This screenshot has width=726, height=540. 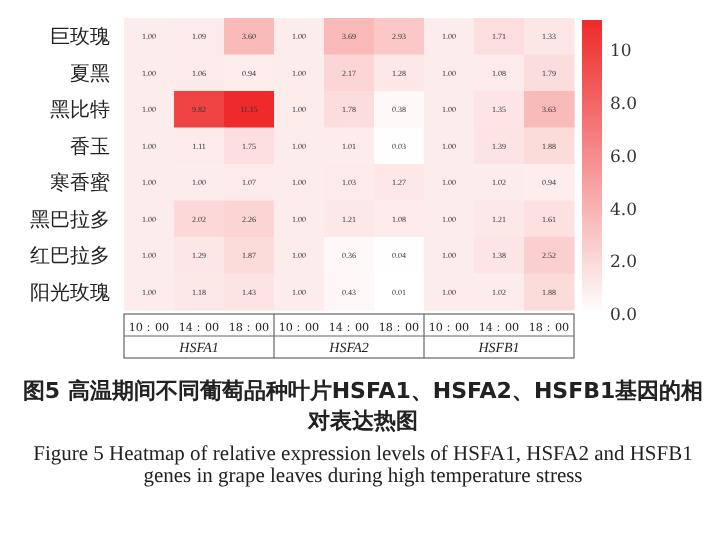 What do you see at coordinates (70, 292) in the screenshot?
I see `y-tick-label: 阳光玫瑰` at bounding box center [70, 292].